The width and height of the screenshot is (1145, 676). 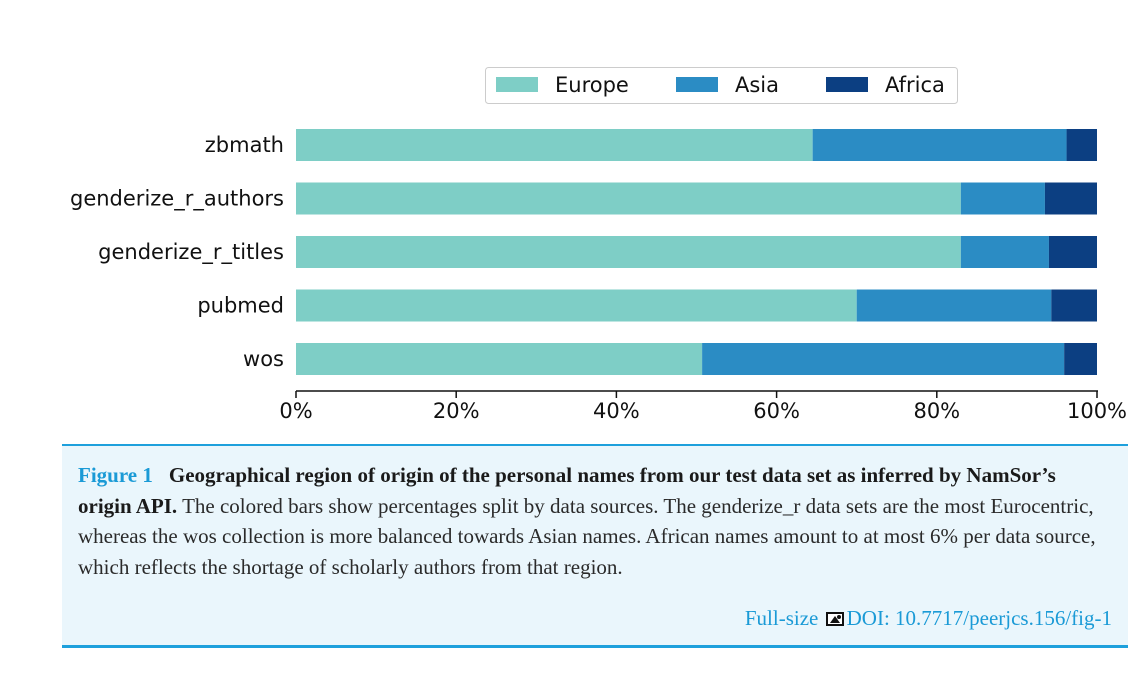 I want to click on category-label-wos: wos, so click(x=263, y=359).